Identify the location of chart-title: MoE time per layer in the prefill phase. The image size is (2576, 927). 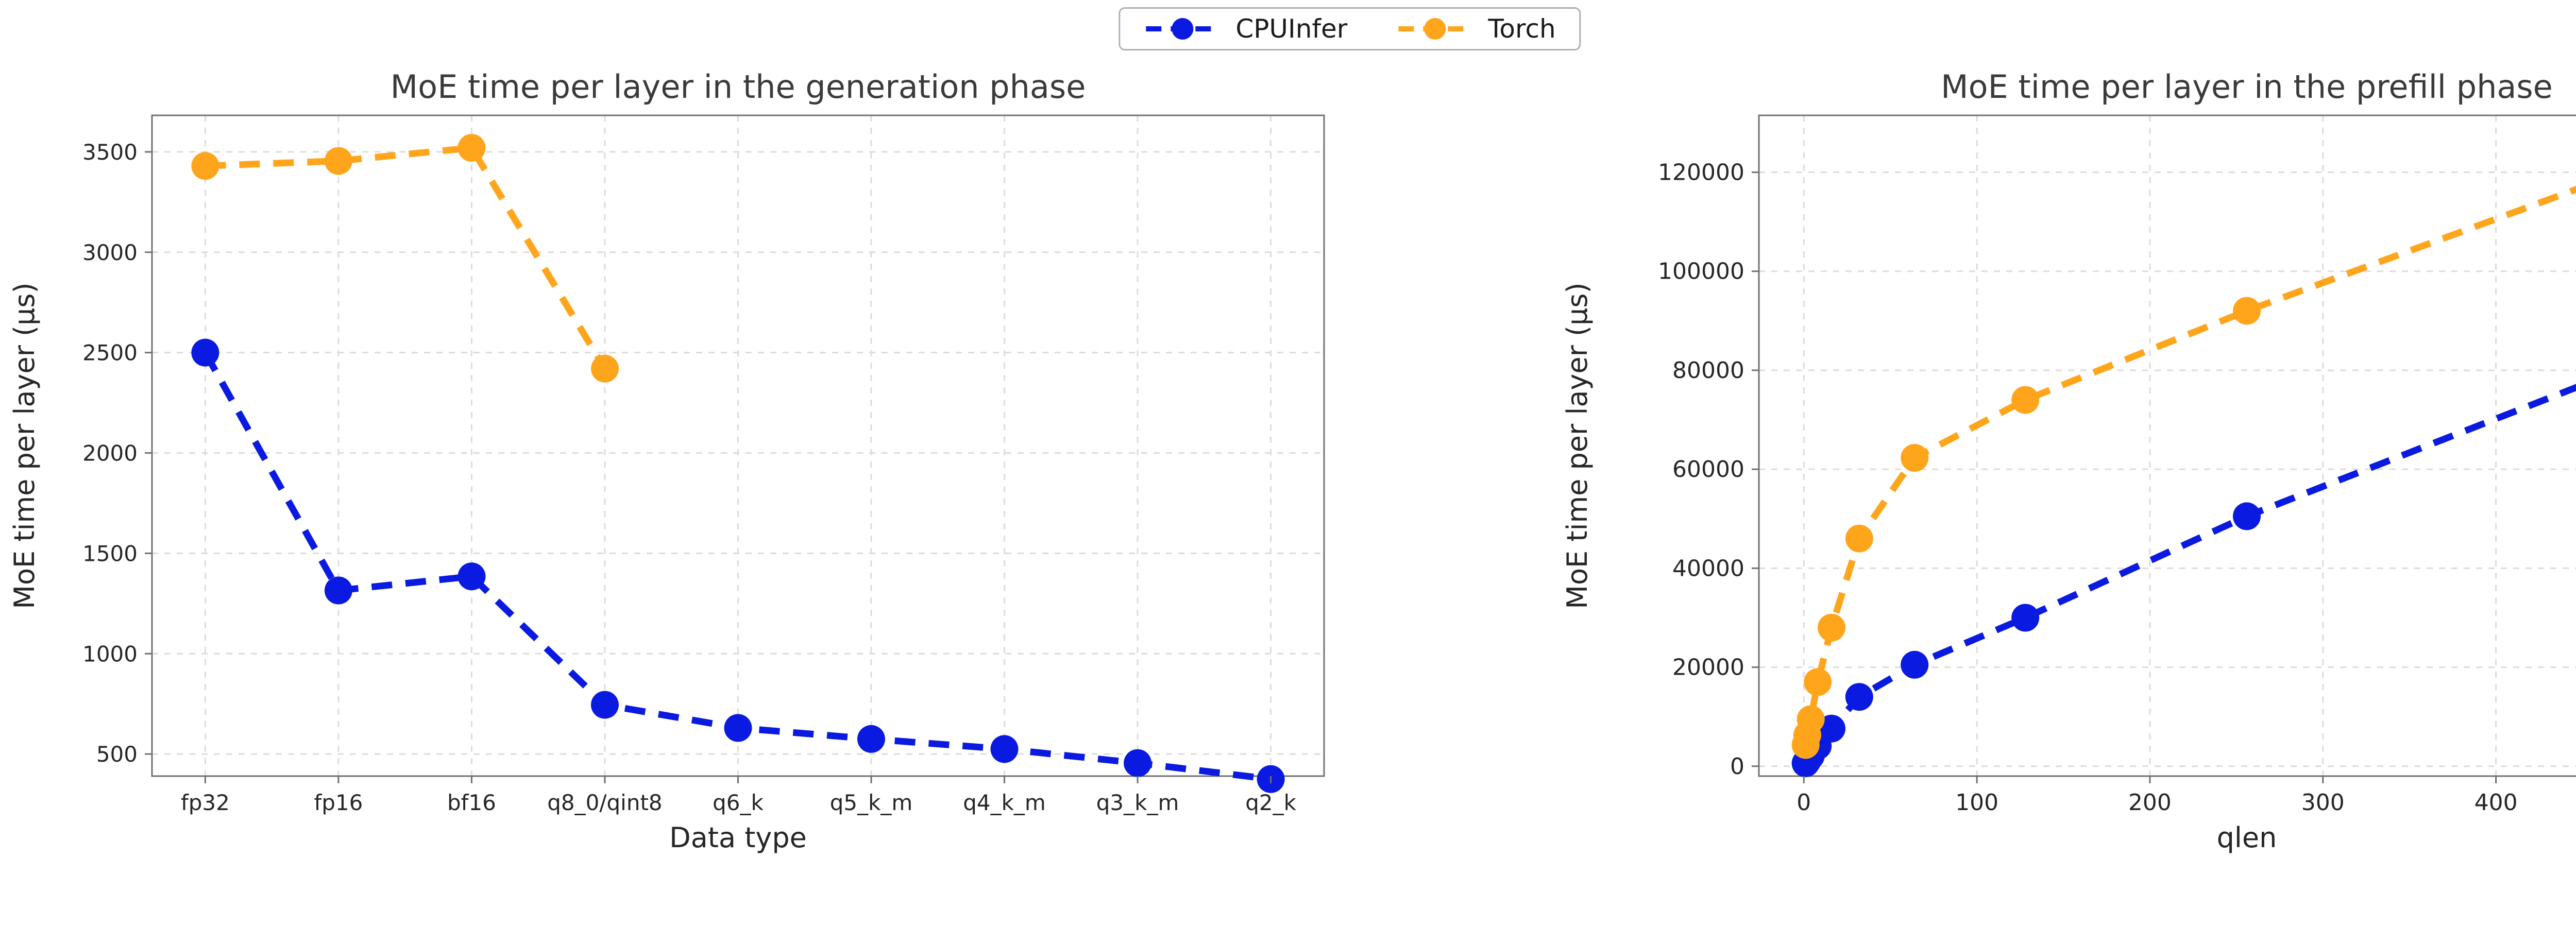
(2247, 87).